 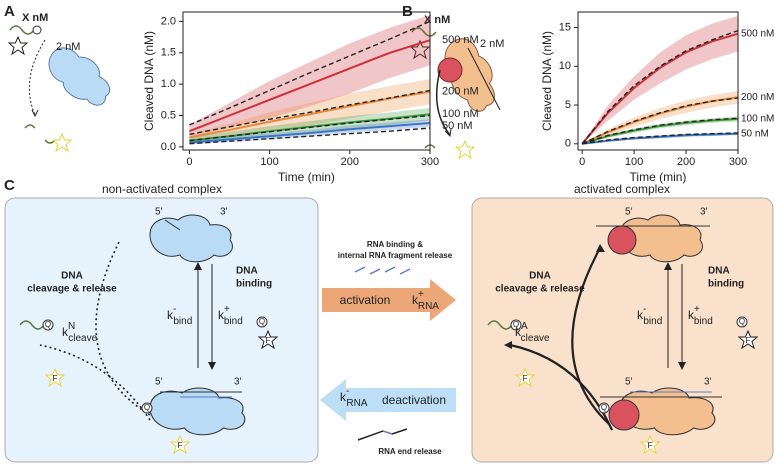 I want to click on arrow, so click(x=37, y=77).